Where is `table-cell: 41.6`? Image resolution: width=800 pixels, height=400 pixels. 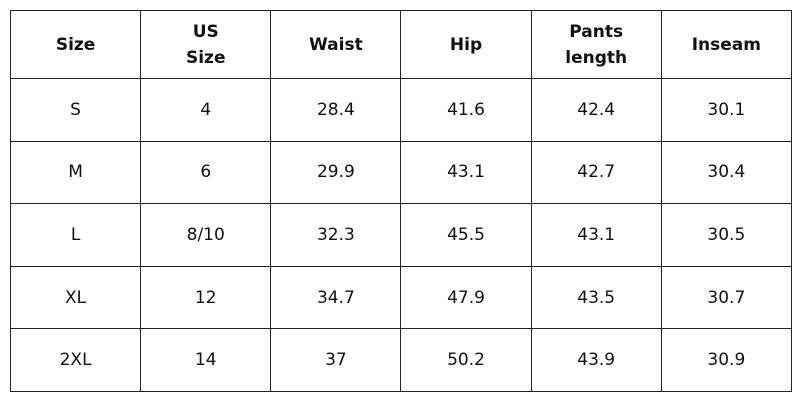
table-cell: 41.6 is located at coordinates (466, 110).